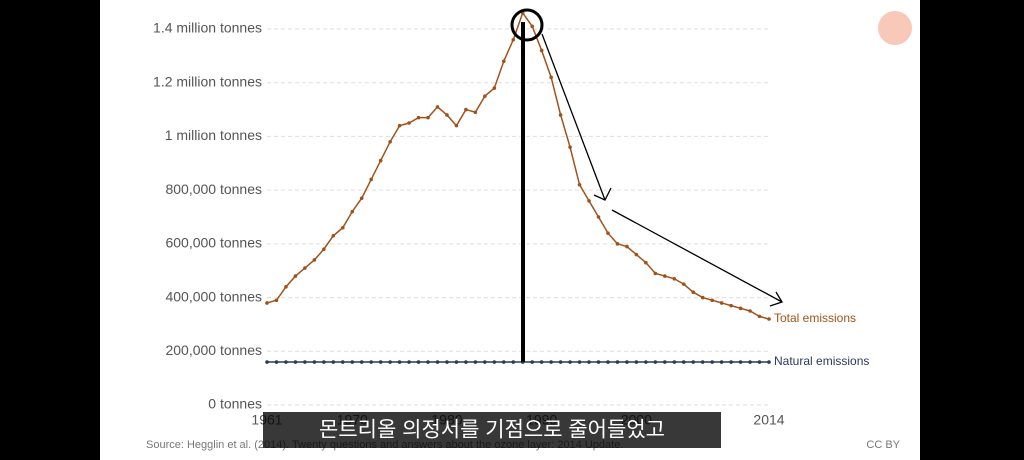 Image resolution: width=1024 pixels, height=460 pixels. Describe the element at coordinates (213, 350) in the screenshot. I see `y-tick-label: 200,000 tonnes` at that location.